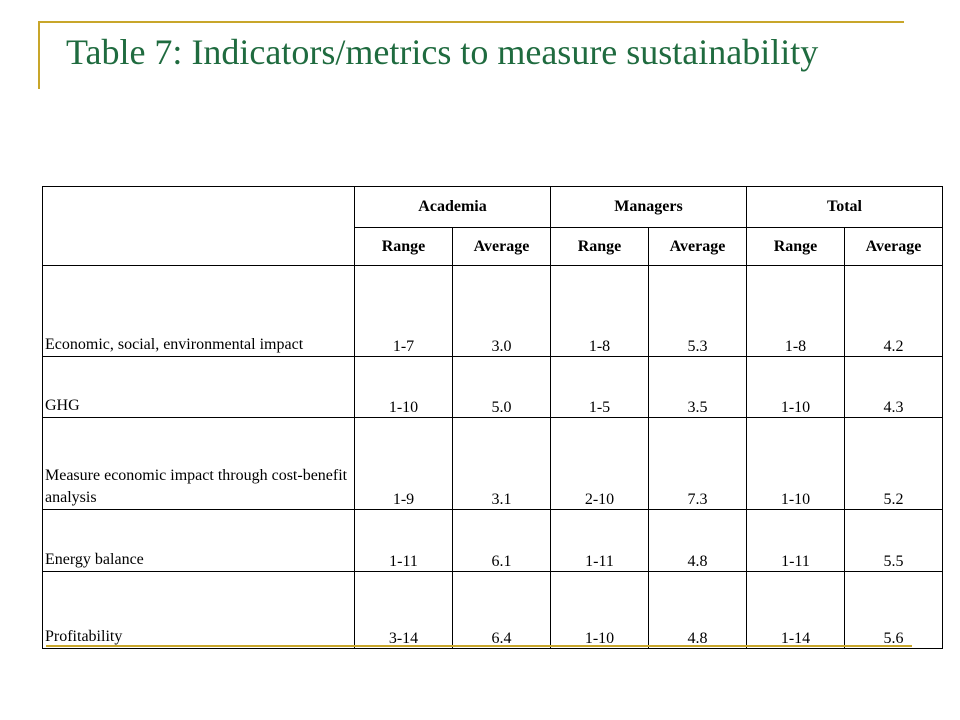 The image size is (960, 720). What do you see at coordinates (893, 540) in the screenshot?
I see `table-cell: 5.5` at bounding box center [893, 540].